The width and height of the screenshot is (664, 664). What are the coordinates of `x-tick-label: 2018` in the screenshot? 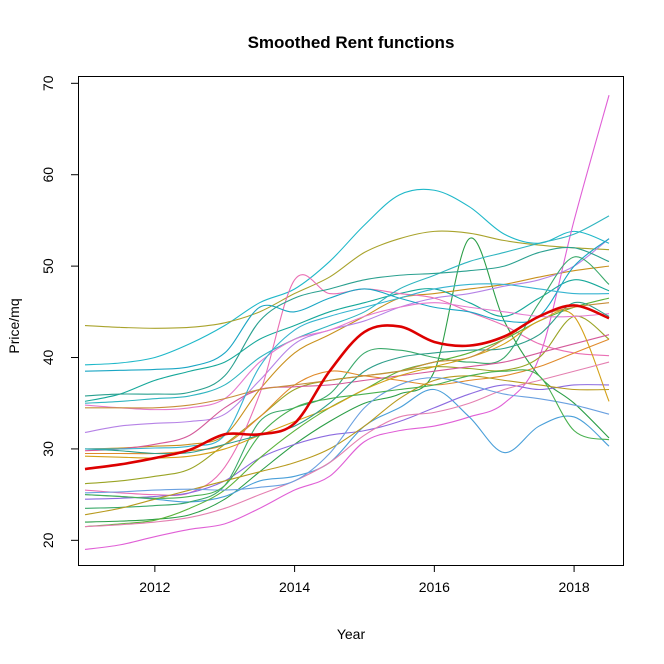 It's located at (574, 587).